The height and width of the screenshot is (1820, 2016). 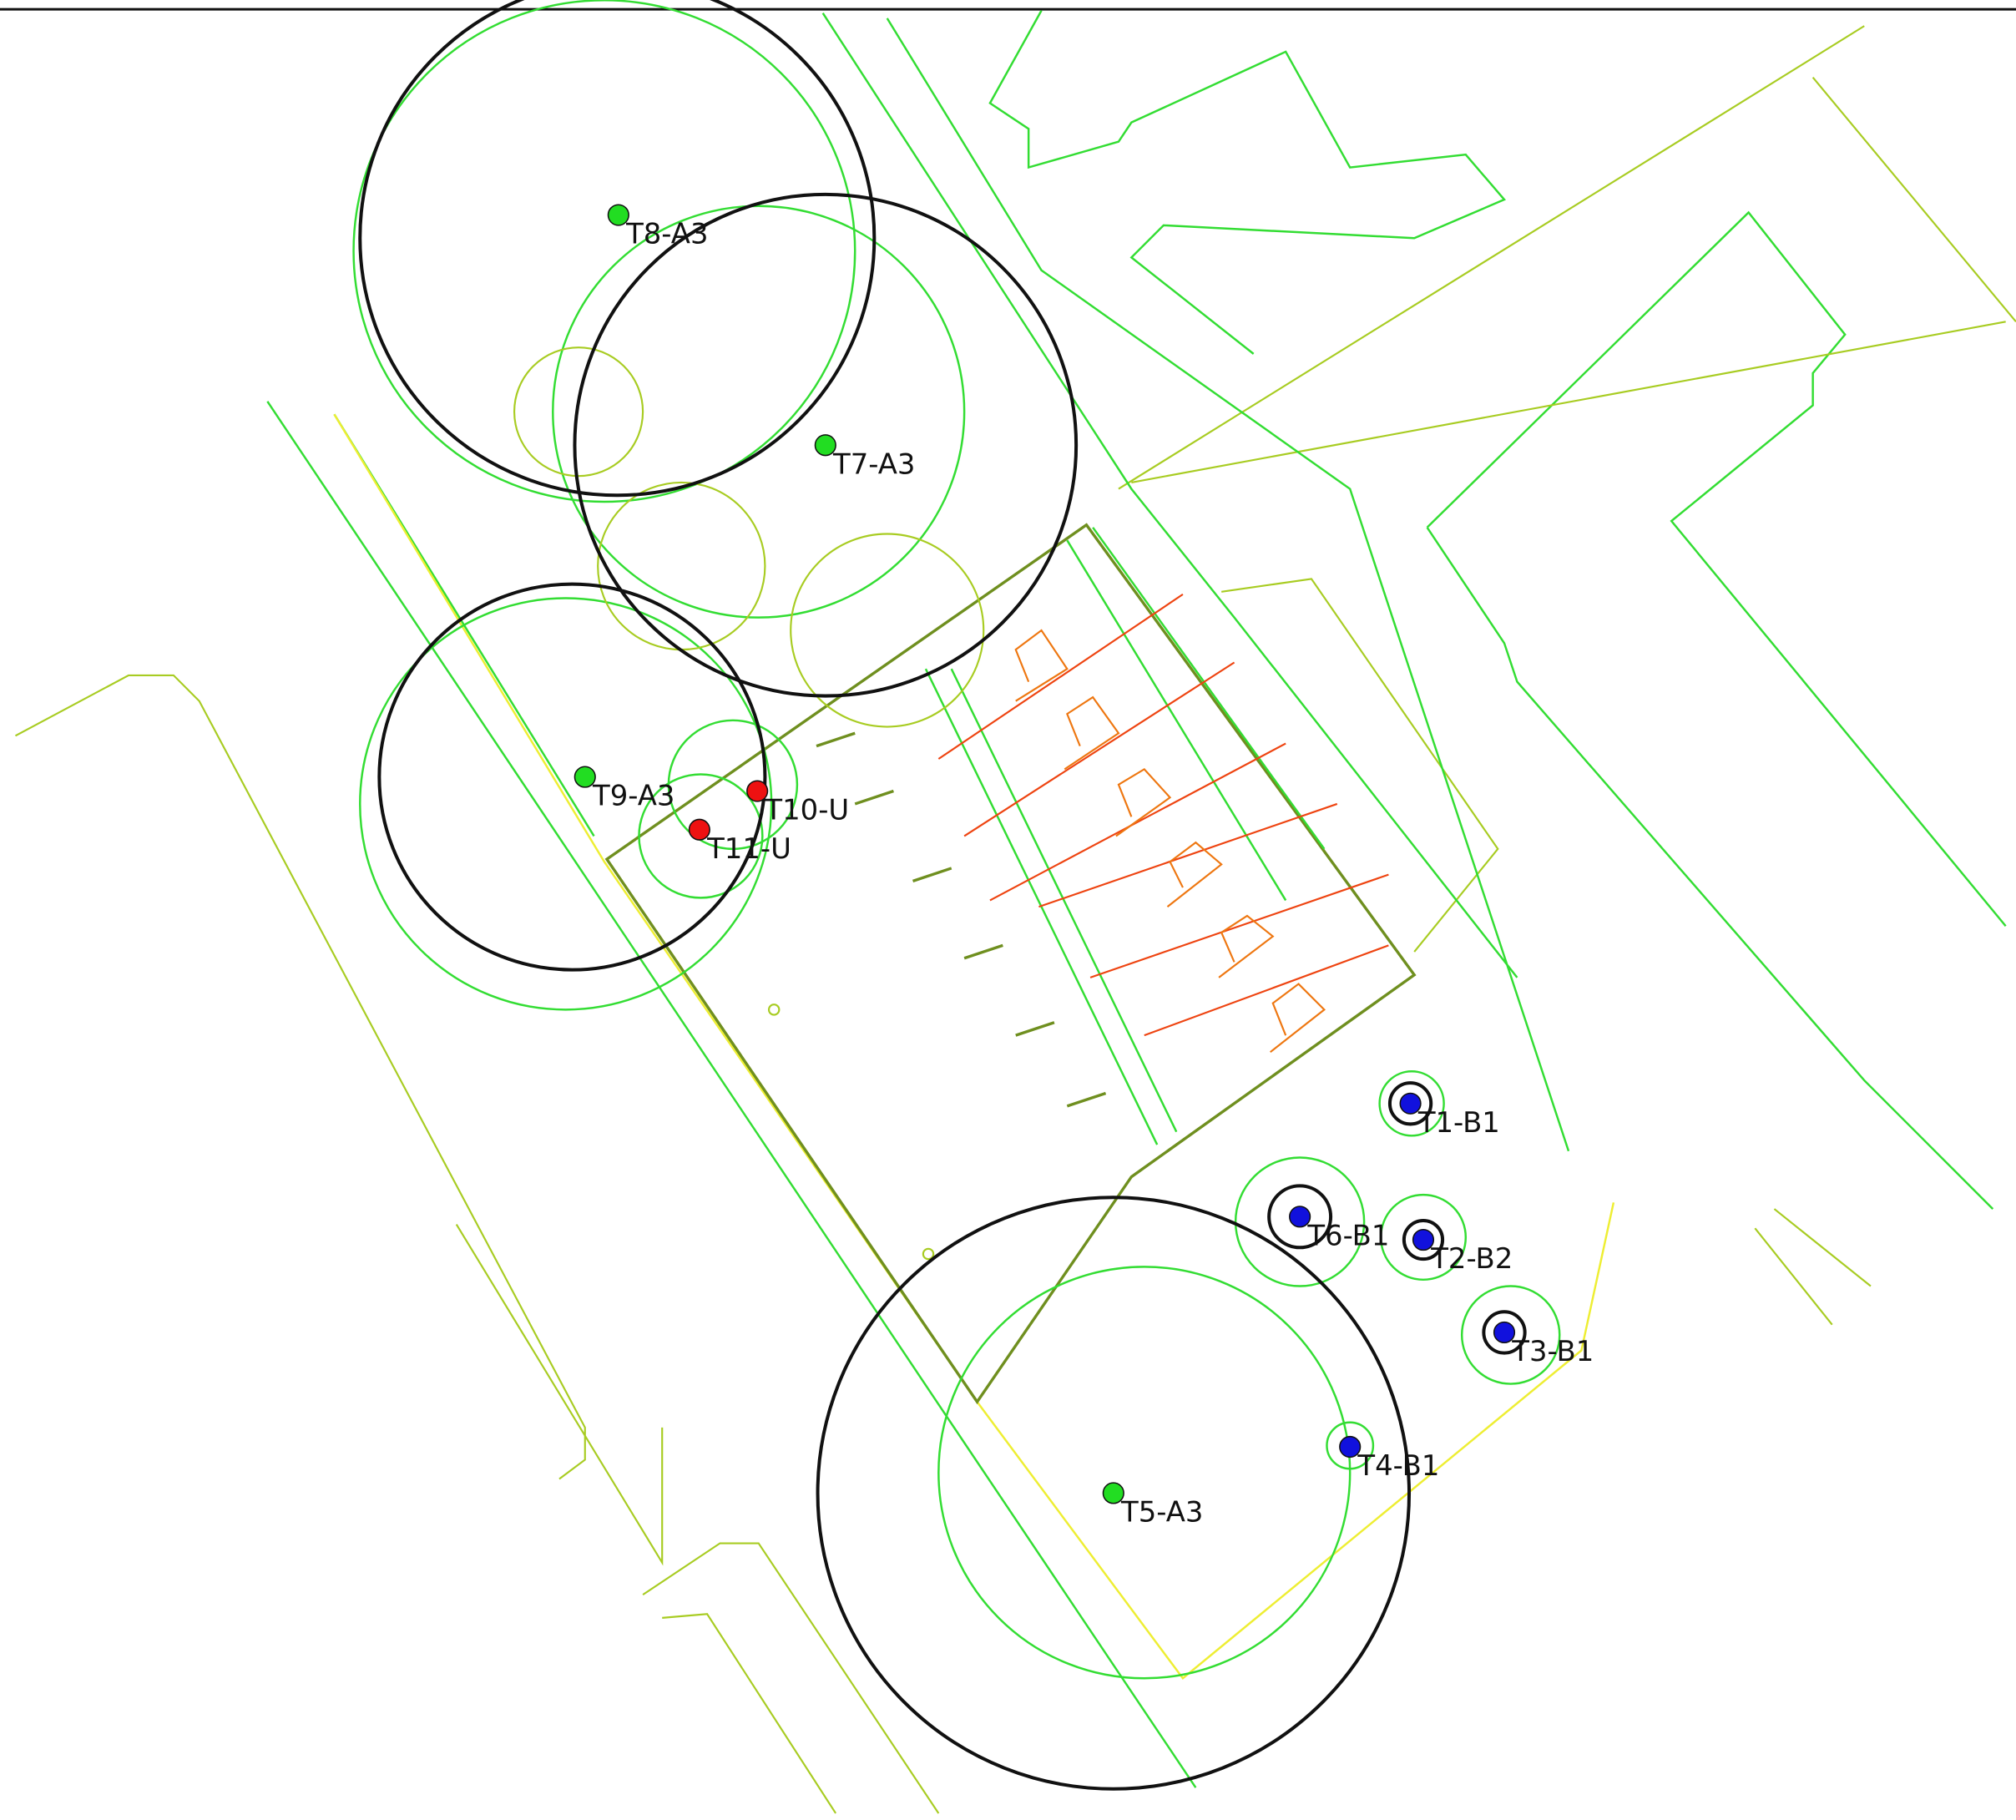 What do you see at coordinates (806, 810) in the screenshot?
I see `tree-label: T10-U` at bounding box center [806, 810].